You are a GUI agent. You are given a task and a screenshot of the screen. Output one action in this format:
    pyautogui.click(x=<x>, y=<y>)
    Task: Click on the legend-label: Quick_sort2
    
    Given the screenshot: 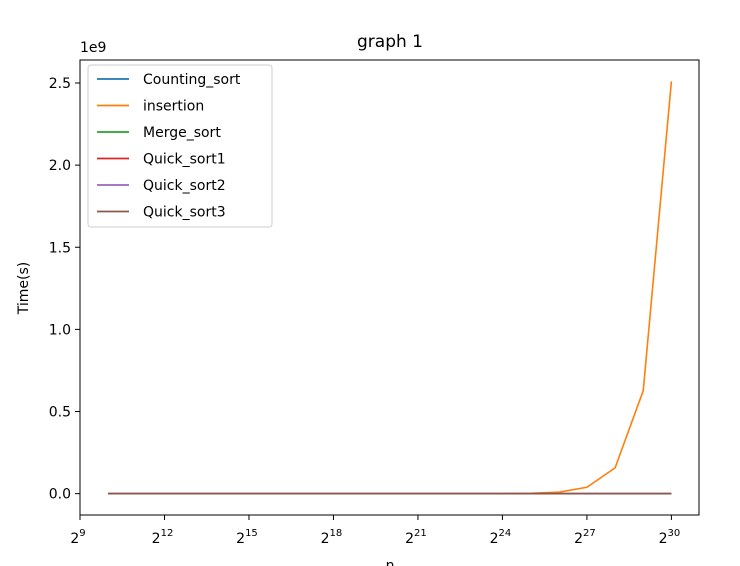 What is the action you would take?
    pyautogui.click(x=184, y=186)
    